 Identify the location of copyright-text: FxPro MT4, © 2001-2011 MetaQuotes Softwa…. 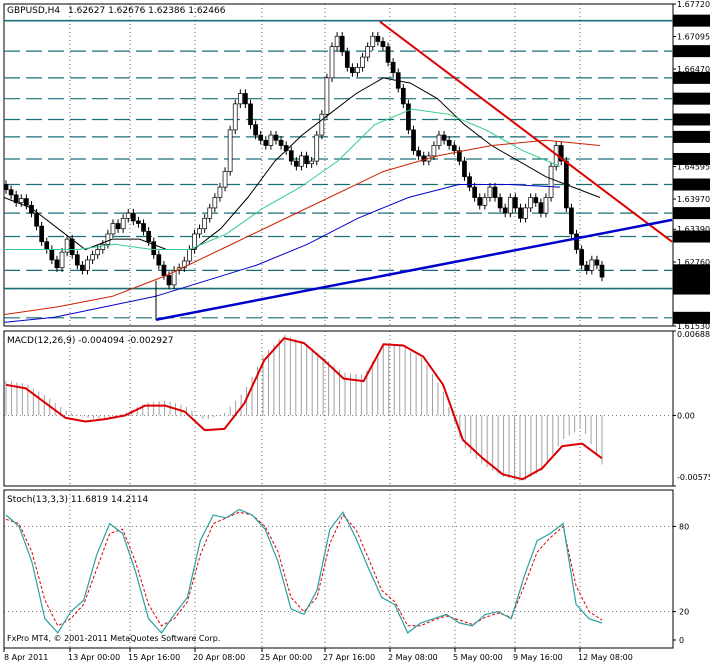
(113, 638).